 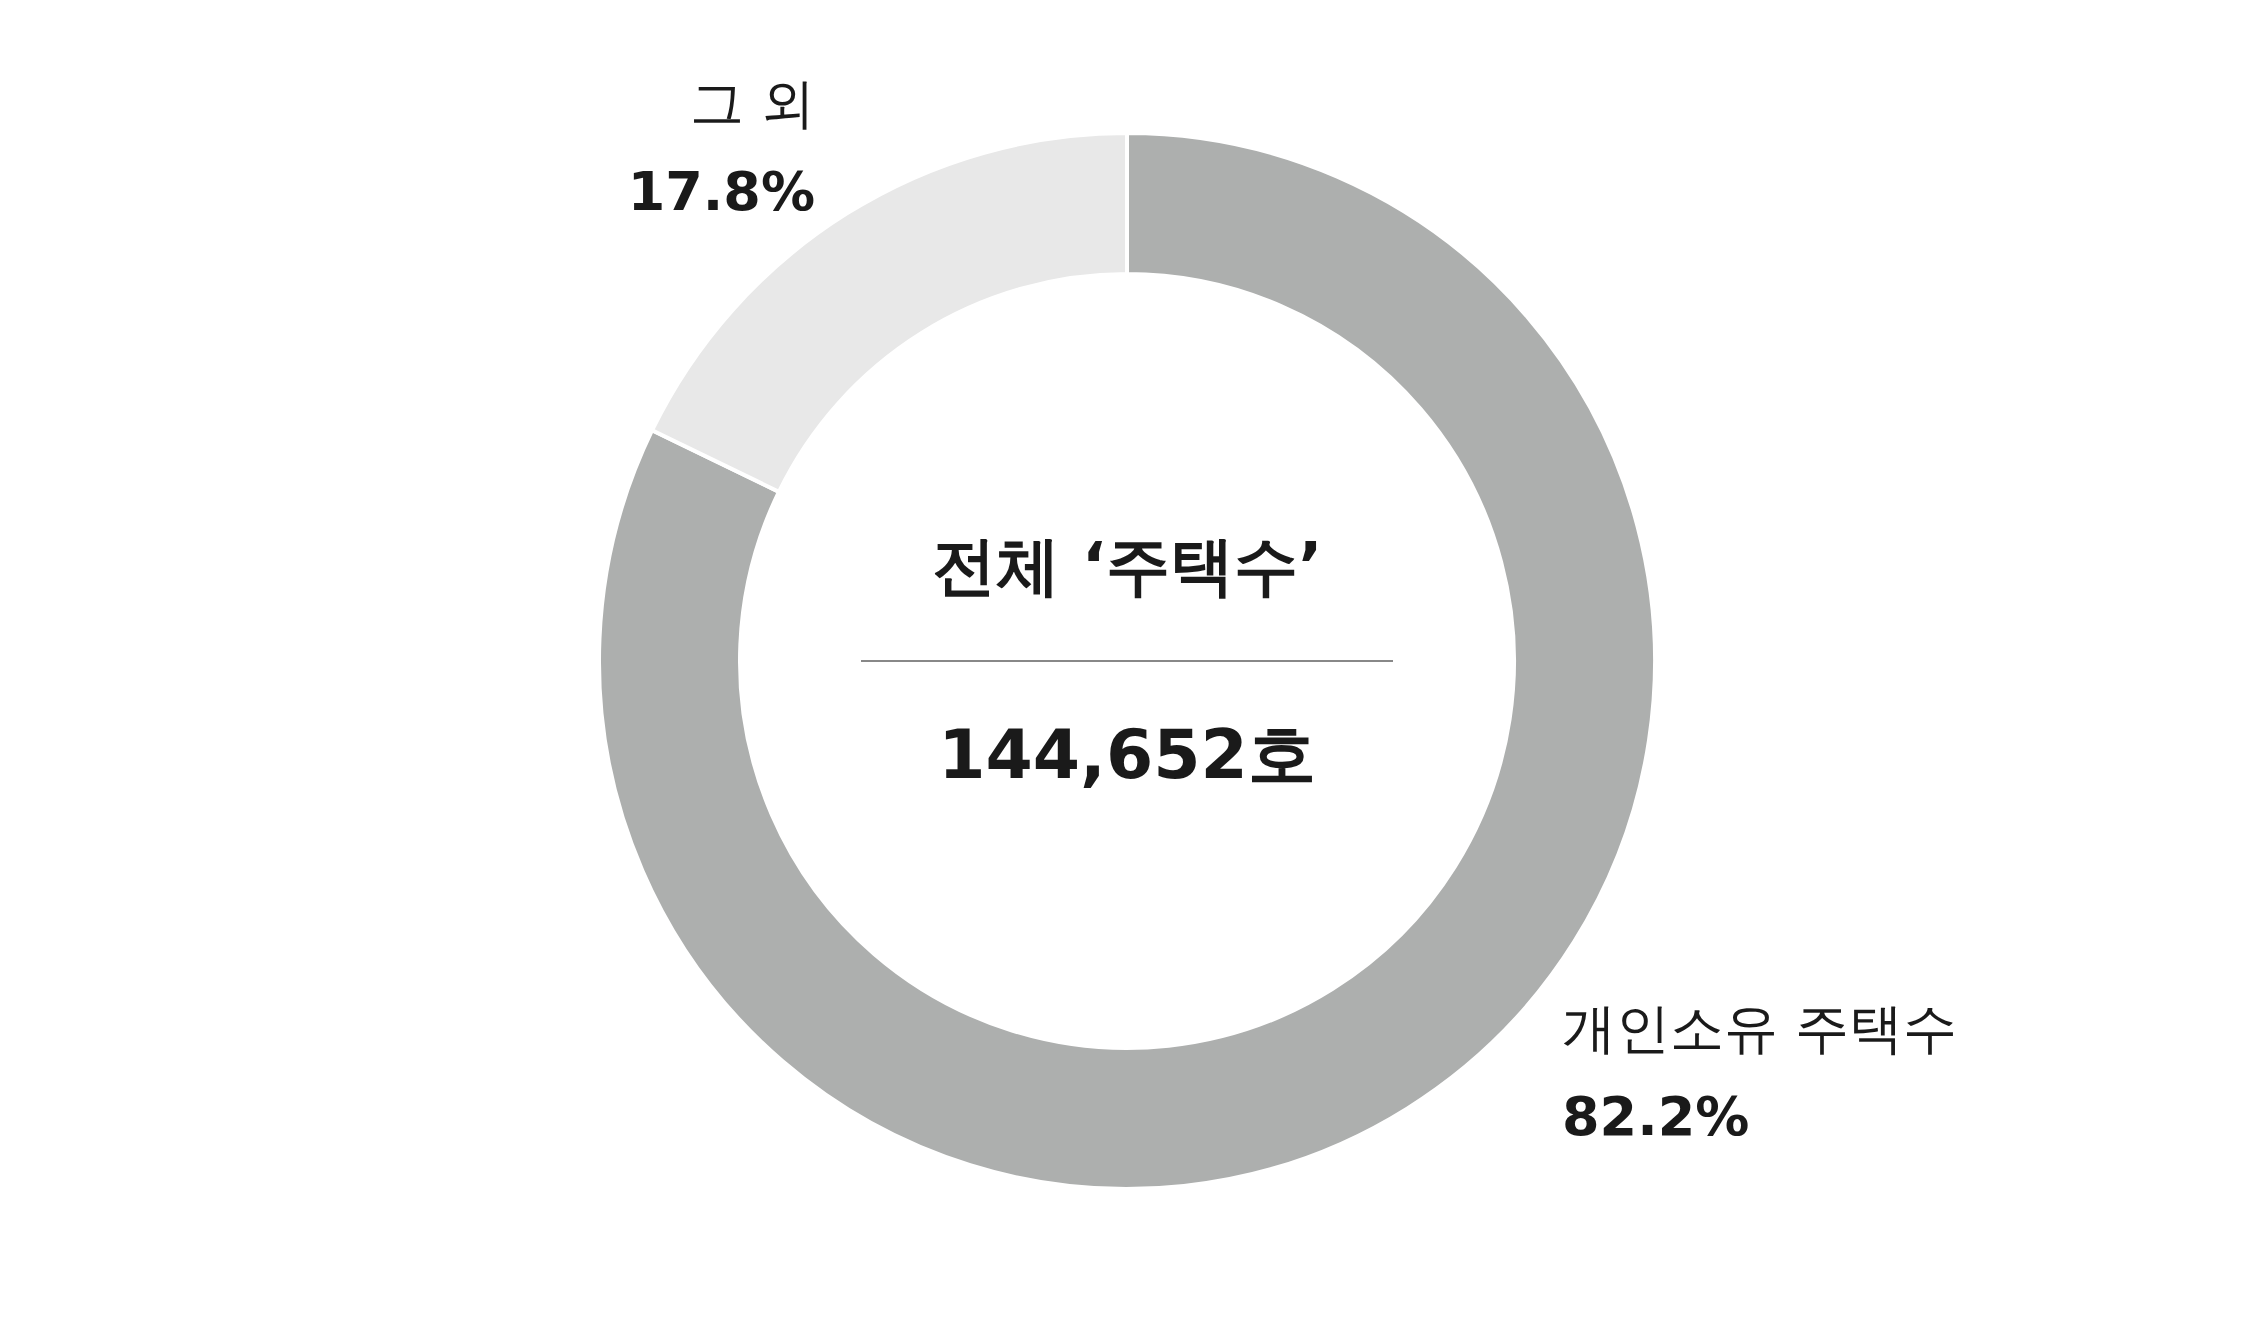 I want to click on slice-label: 개인소유 주택수, so click(x=1760, y=1028).